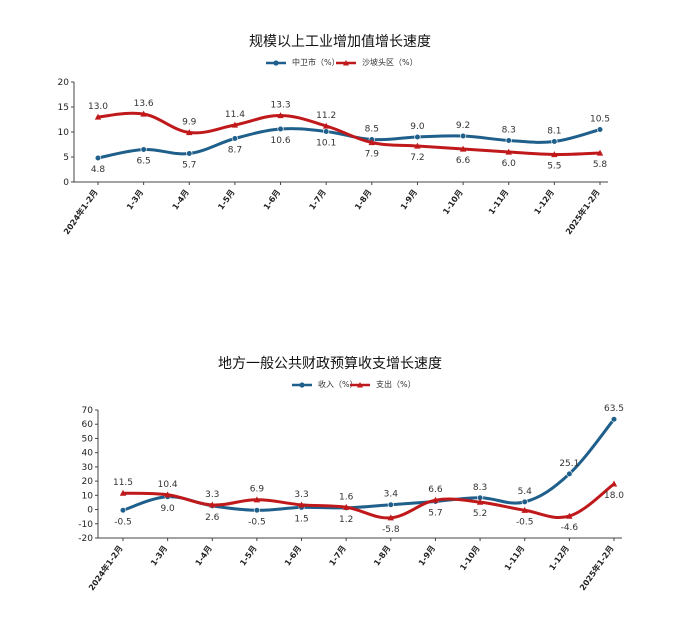  What do you see at coordinates (63, 108) in the screenshot?
I see `chart1-y-tick-label: 15` at bounding box center [63, 108].